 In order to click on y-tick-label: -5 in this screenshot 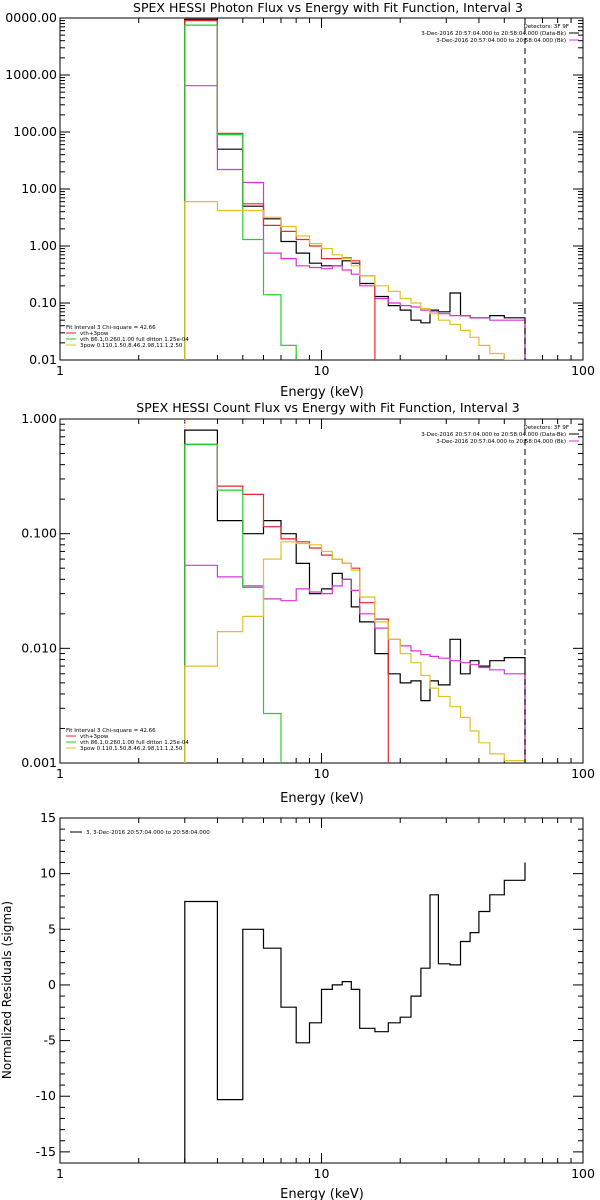, I will do `click(50, 1040)`.